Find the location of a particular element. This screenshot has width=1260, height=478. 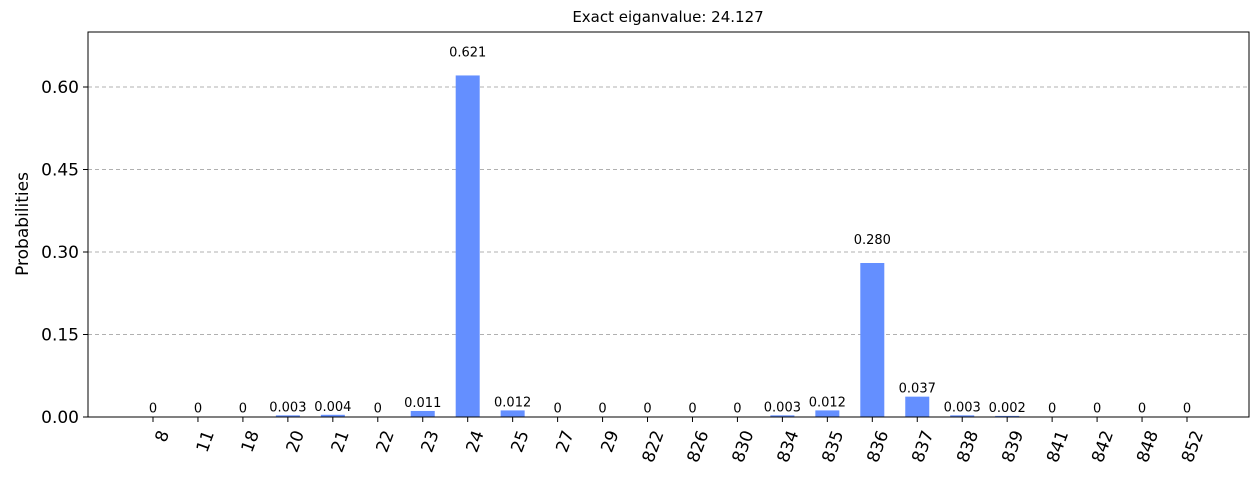

x-tick-label: 836 is located at coordinates (878, 446).